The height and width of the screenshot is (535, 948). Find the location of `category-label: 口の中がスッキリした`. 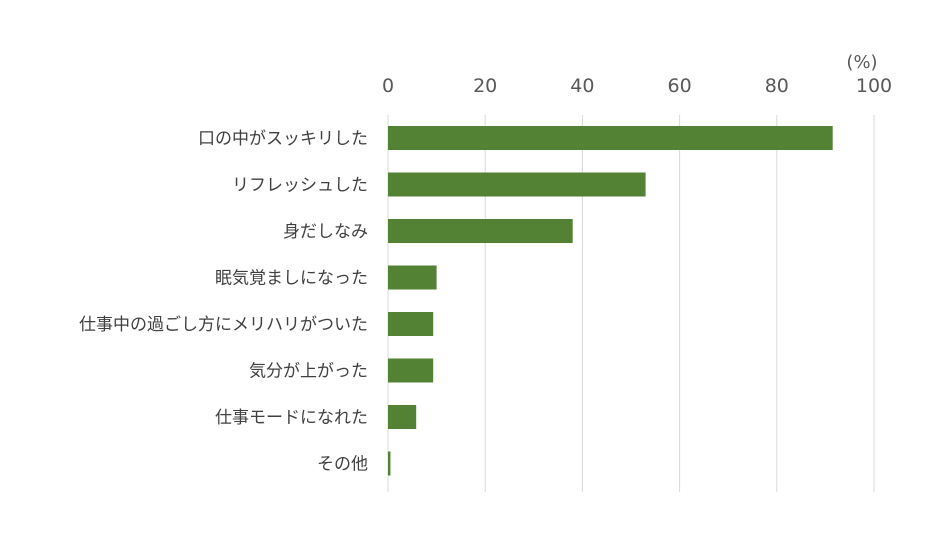

category-label: 口の中がスッキリした is located at coordinates (283, 139).